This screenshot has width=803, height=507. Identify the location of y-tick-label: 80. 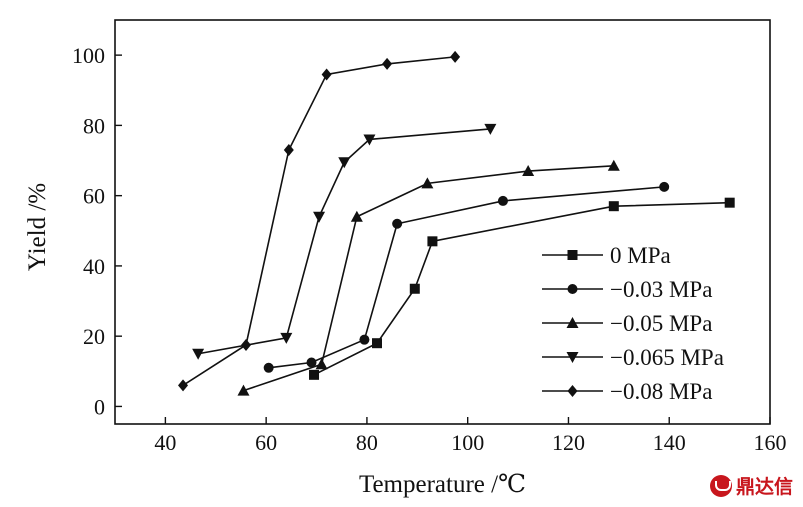
(94, 125).